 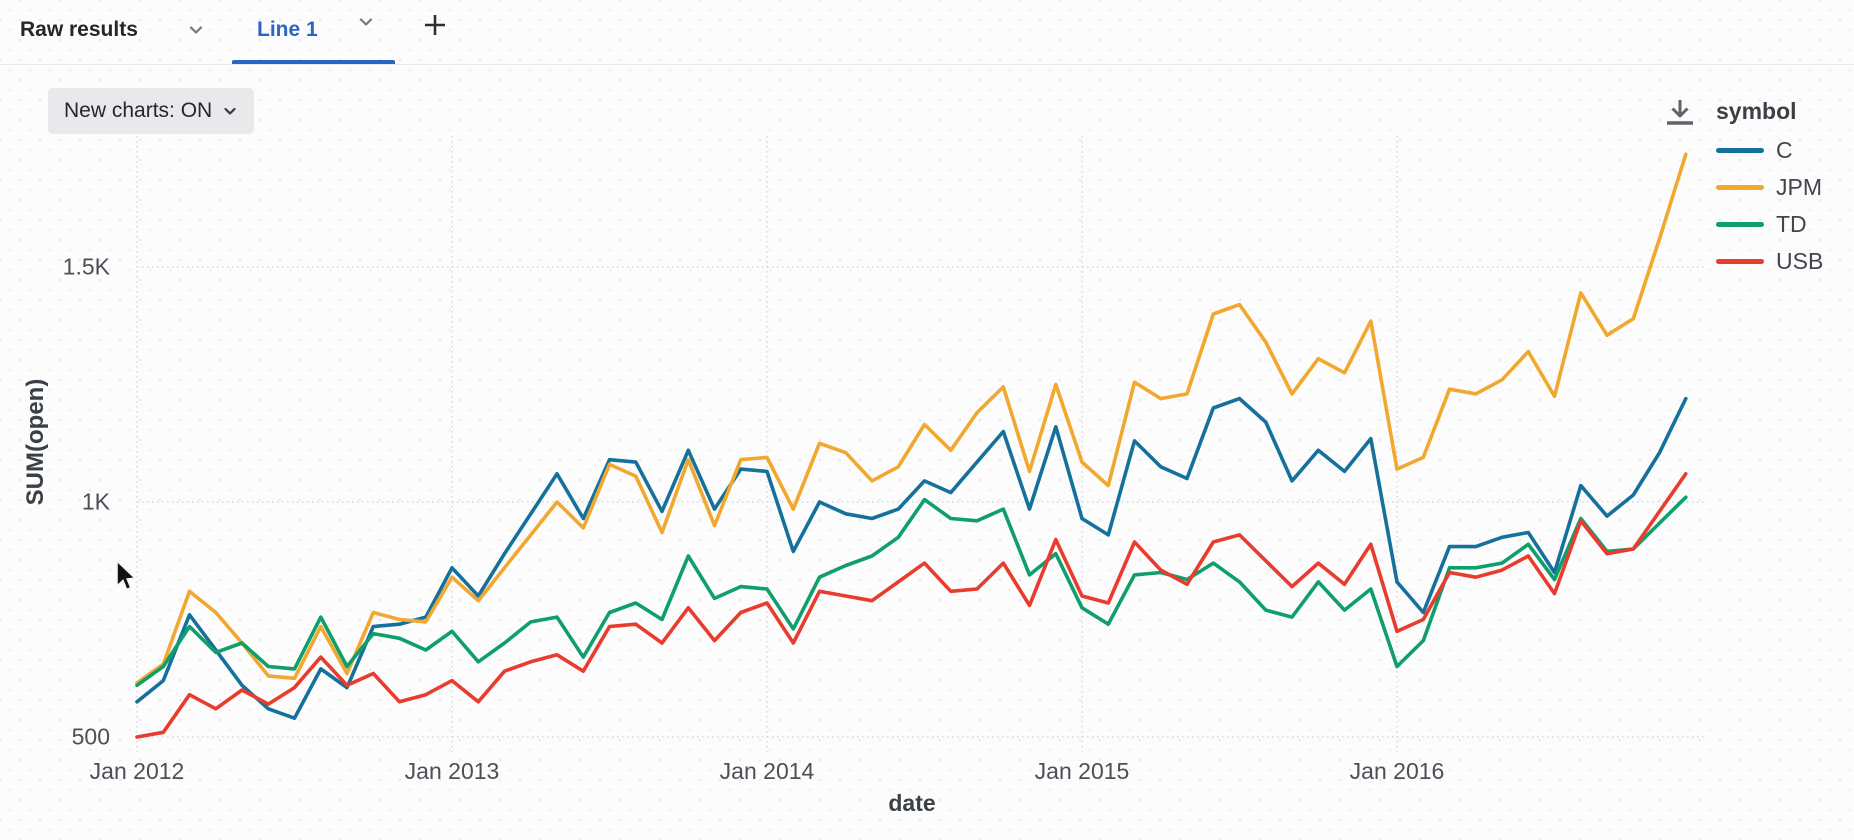 What do you see at coordinates (927, 32) in the screenshot?
I see `tab-bar: Raw results Line 1` at bounding box center [927, 32].